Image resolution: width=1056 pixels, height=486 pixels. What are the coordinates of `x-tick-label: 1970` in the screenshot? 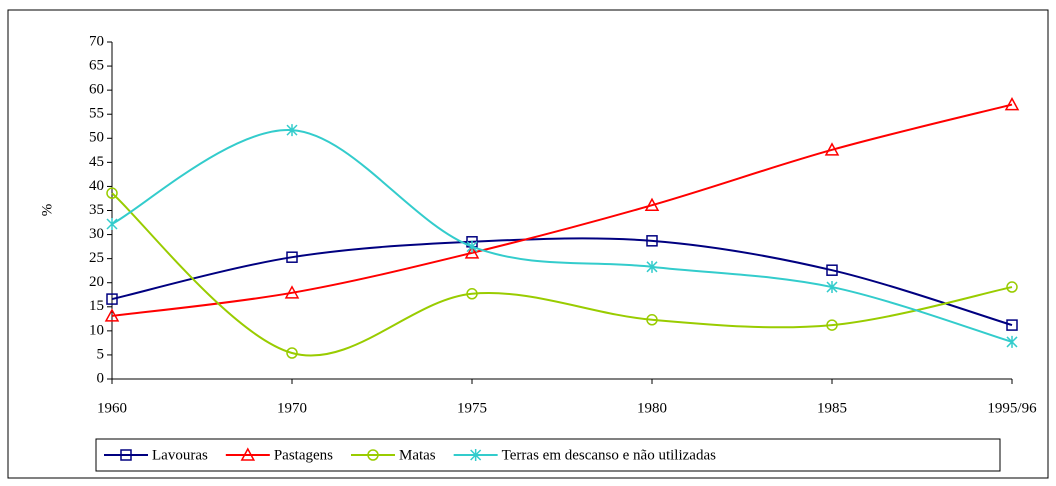 It's located at (292, 408).